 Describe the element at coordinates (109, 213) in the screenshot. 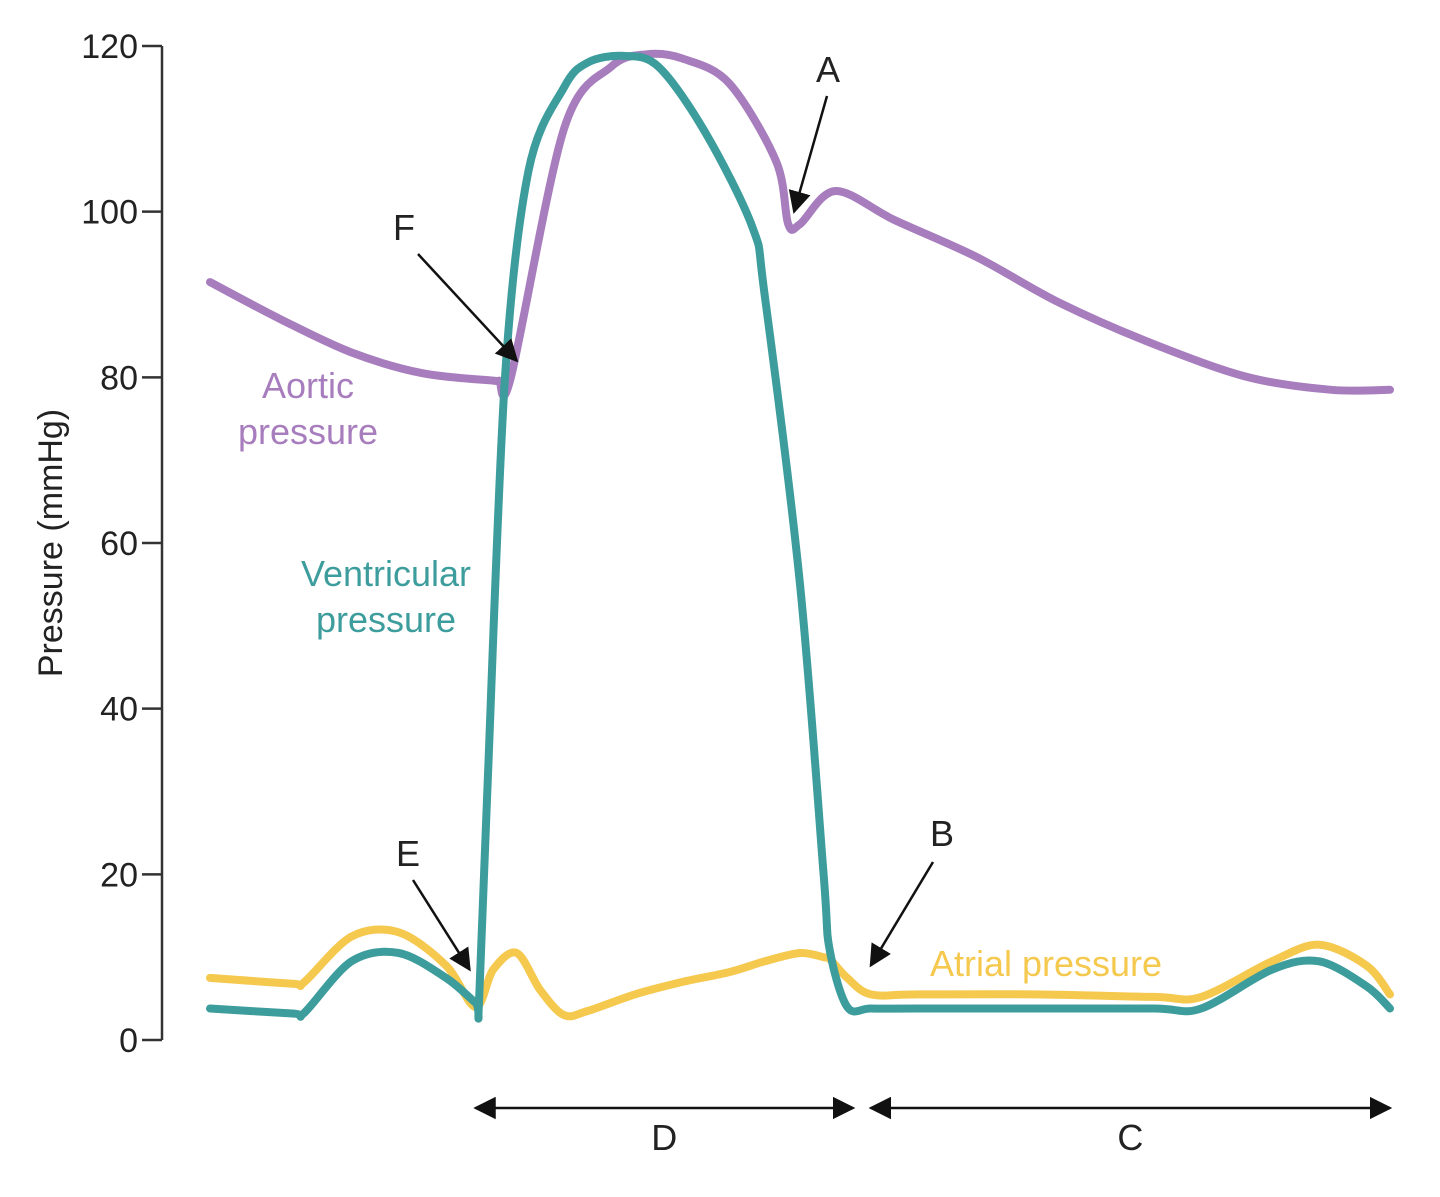

I see `y-tick-label: 100` at that location.